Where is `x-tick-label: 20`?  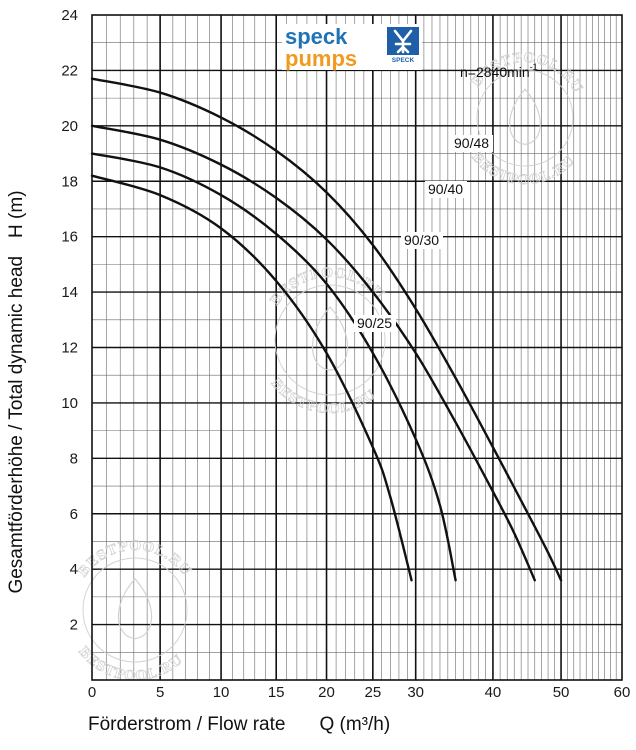
x-tick-label: 20 is located at coordinates (326, 692).